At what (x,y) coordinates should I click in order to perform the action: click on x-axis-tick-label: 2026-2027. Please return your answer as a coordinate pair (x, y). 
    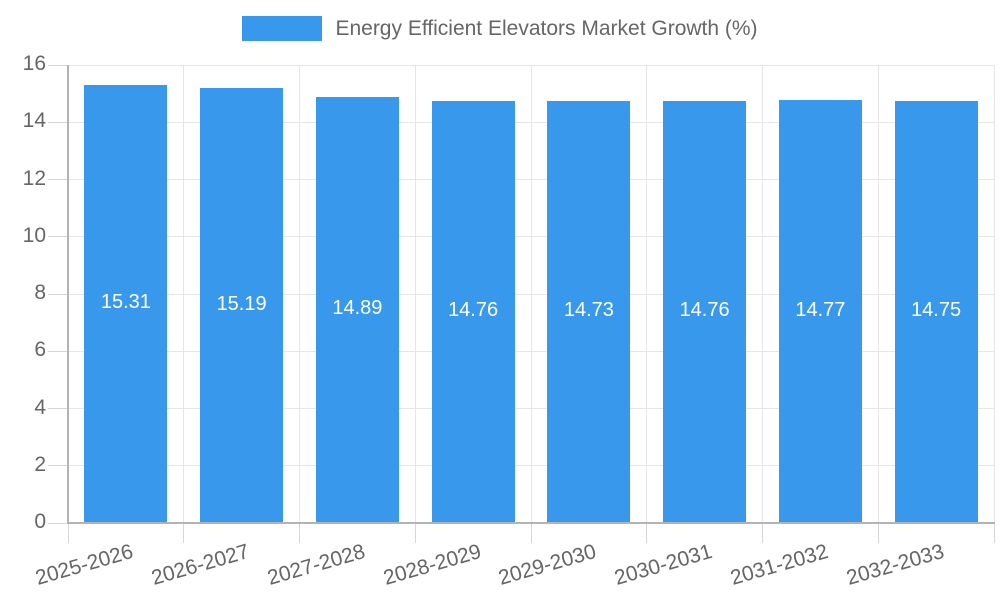
    Looking at the image, I should click on (200, 565).